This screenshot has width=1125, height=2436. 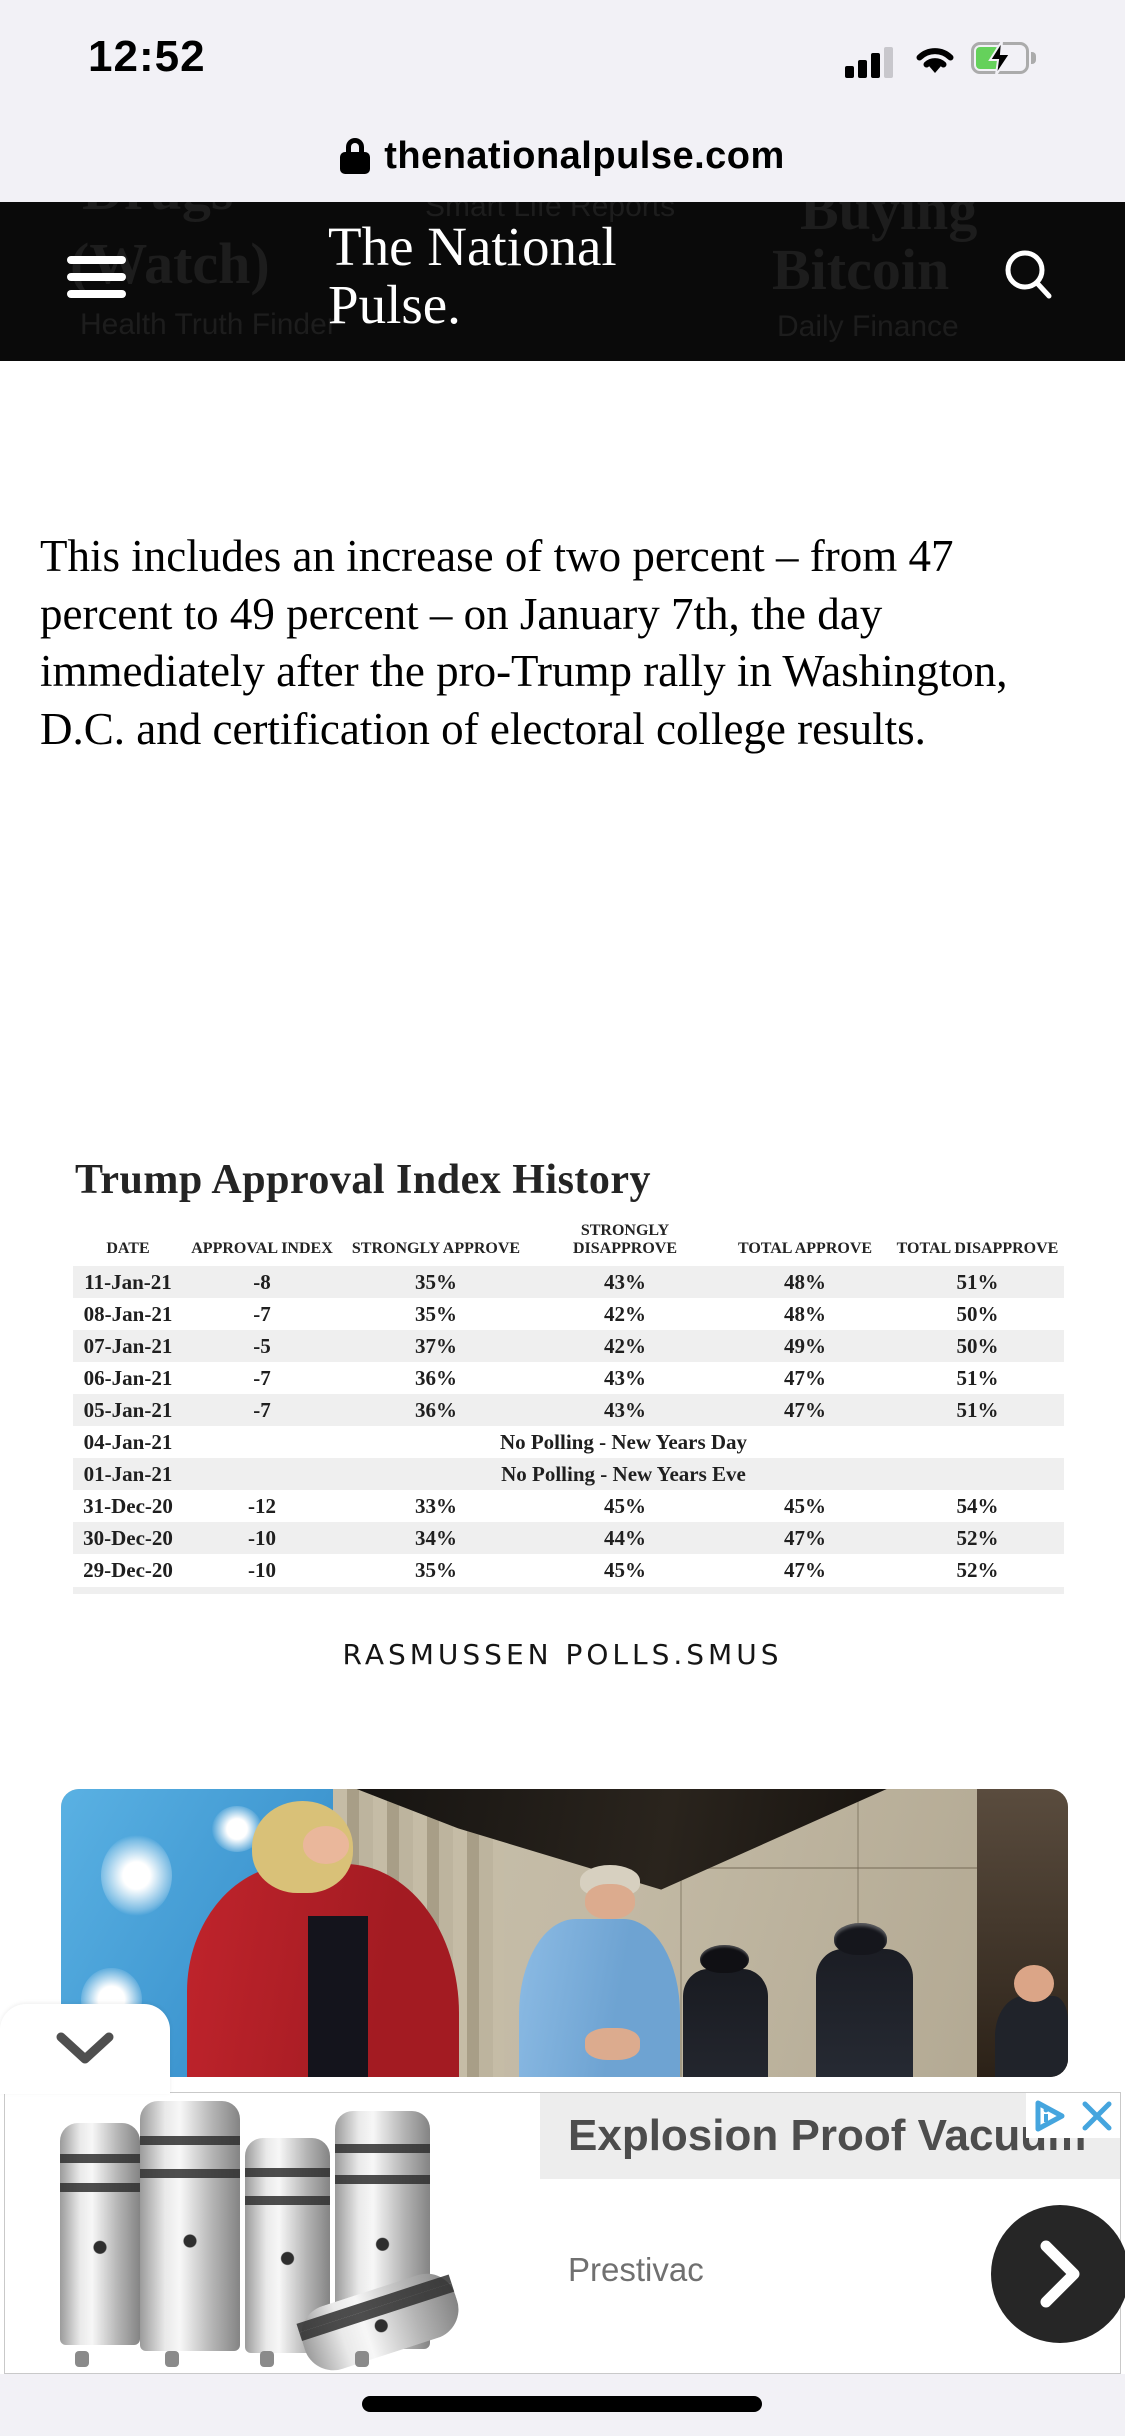 What do you see at coordinates (128, 1505) in the screenshot?
I see `date-cell: 31-Dec-20` at bounding box center [128, 1505].